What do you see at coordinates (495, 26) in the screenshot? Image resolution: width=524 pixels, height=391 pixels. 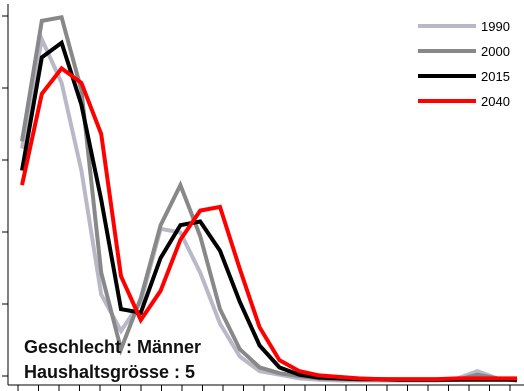 I see `legend-label-1990: 1990` at bounding box center [495, 26].